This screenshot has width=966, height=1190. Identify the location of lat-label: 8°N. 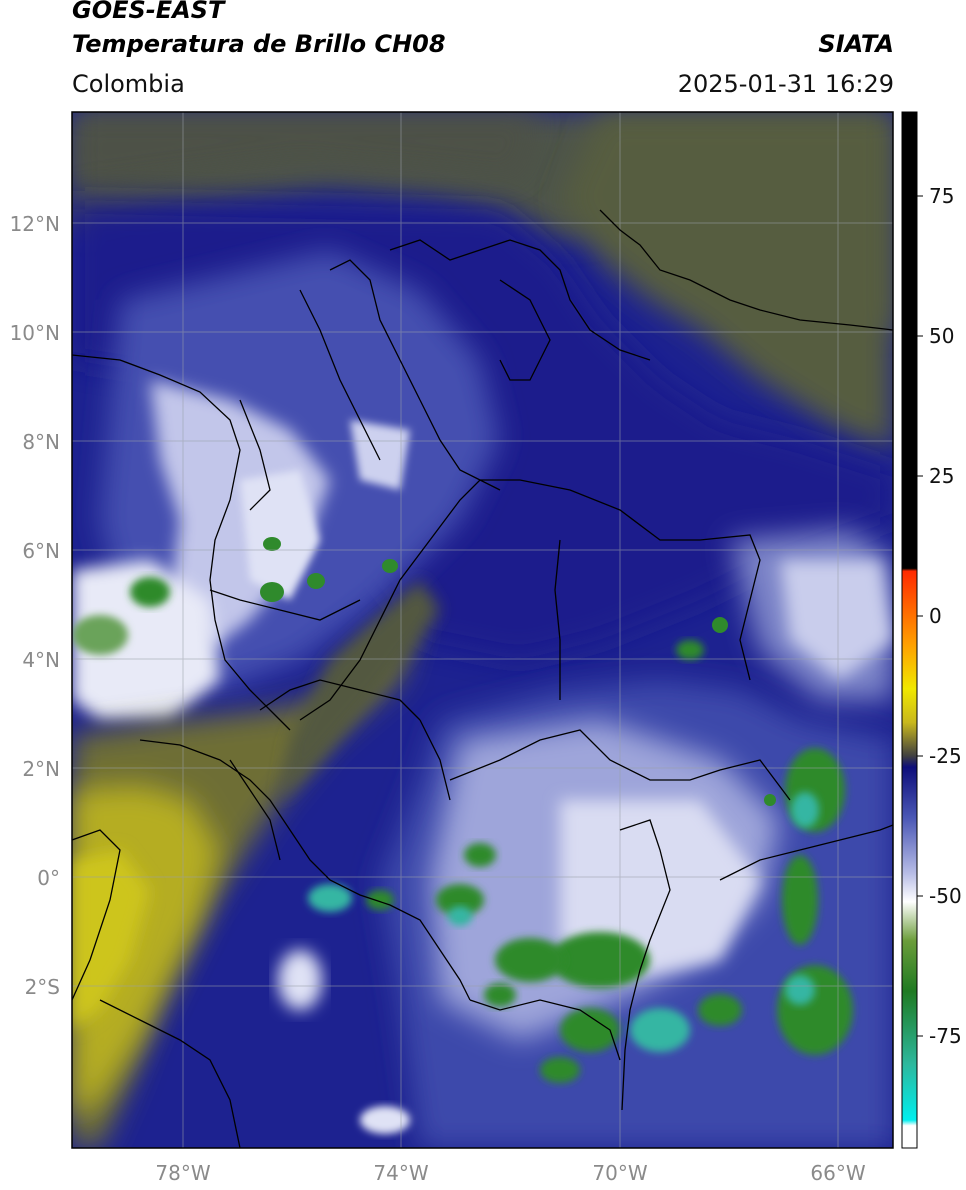
(41, 442).